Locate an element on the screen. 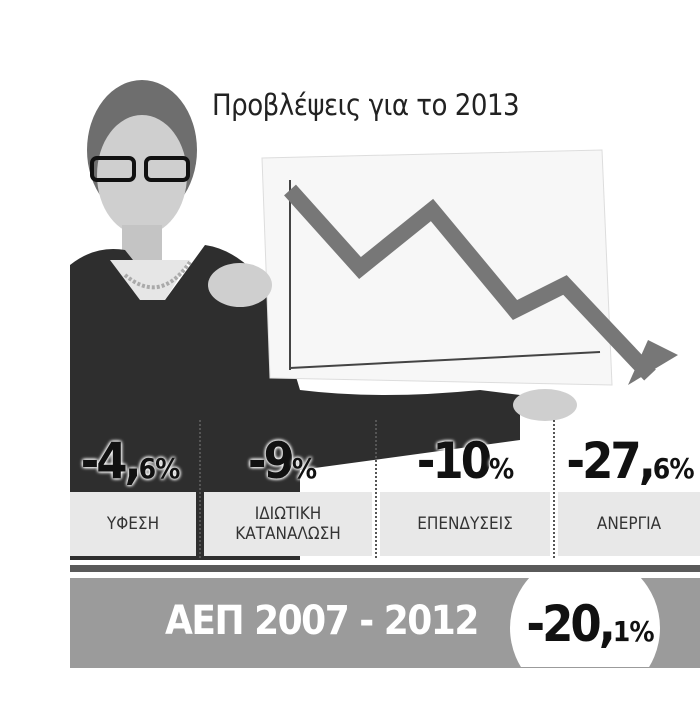 The height and width of the screenshot is (707, 700). stat-label: ΥΦΕΣΗ is located at coordinates (133, 524).